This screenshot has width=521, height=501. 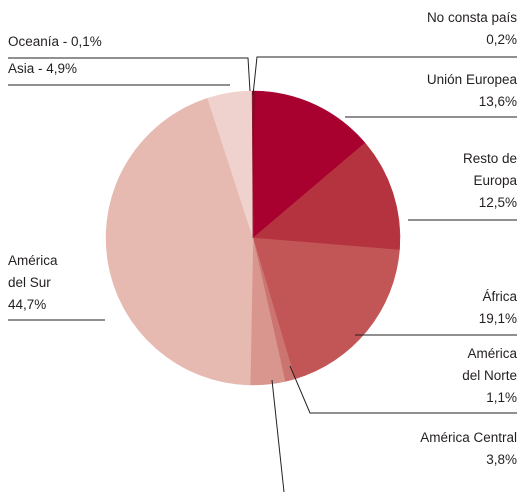 I want to click on slice-label: América del Sur 44,7%, so click(x=33, y=282).